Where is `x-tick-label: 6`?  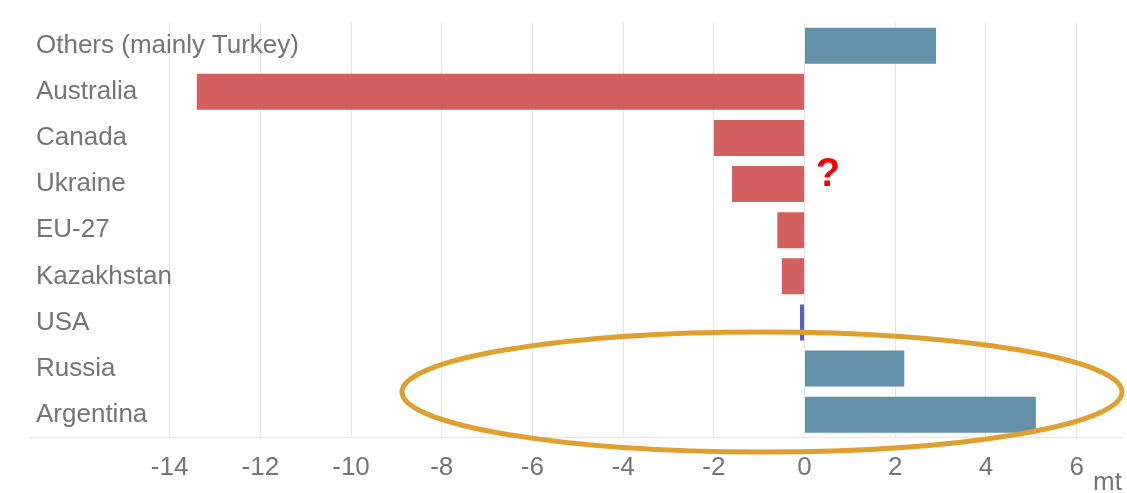
x-tick-label: 6 is located at coordinates (1076, 465).